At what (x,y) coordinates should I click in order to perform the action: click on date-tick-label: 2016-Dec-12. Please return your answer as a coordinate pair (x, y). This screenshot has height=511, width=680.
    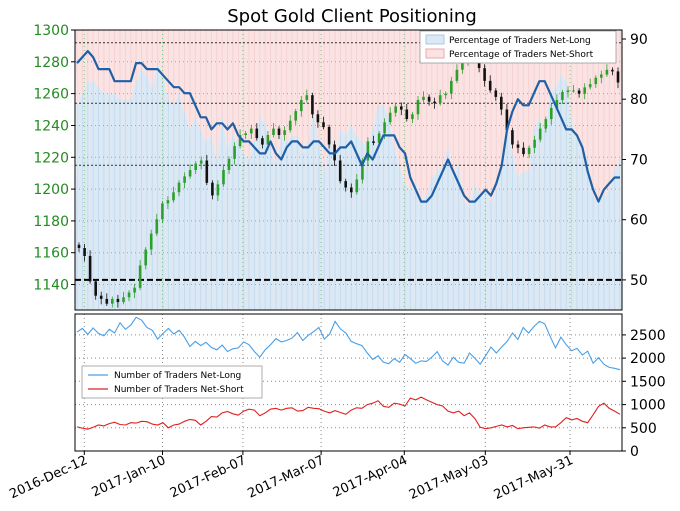
    Looking at the image, I should click on (48, 477).